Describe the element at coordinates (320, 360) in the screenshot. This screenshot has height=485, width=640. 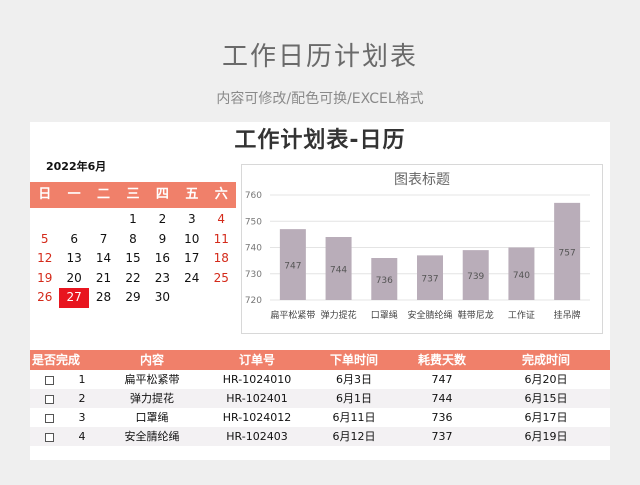
I see `table-header: 是否完成 内容 订单号 下单时间 耗费天数 完成时间` at that location.